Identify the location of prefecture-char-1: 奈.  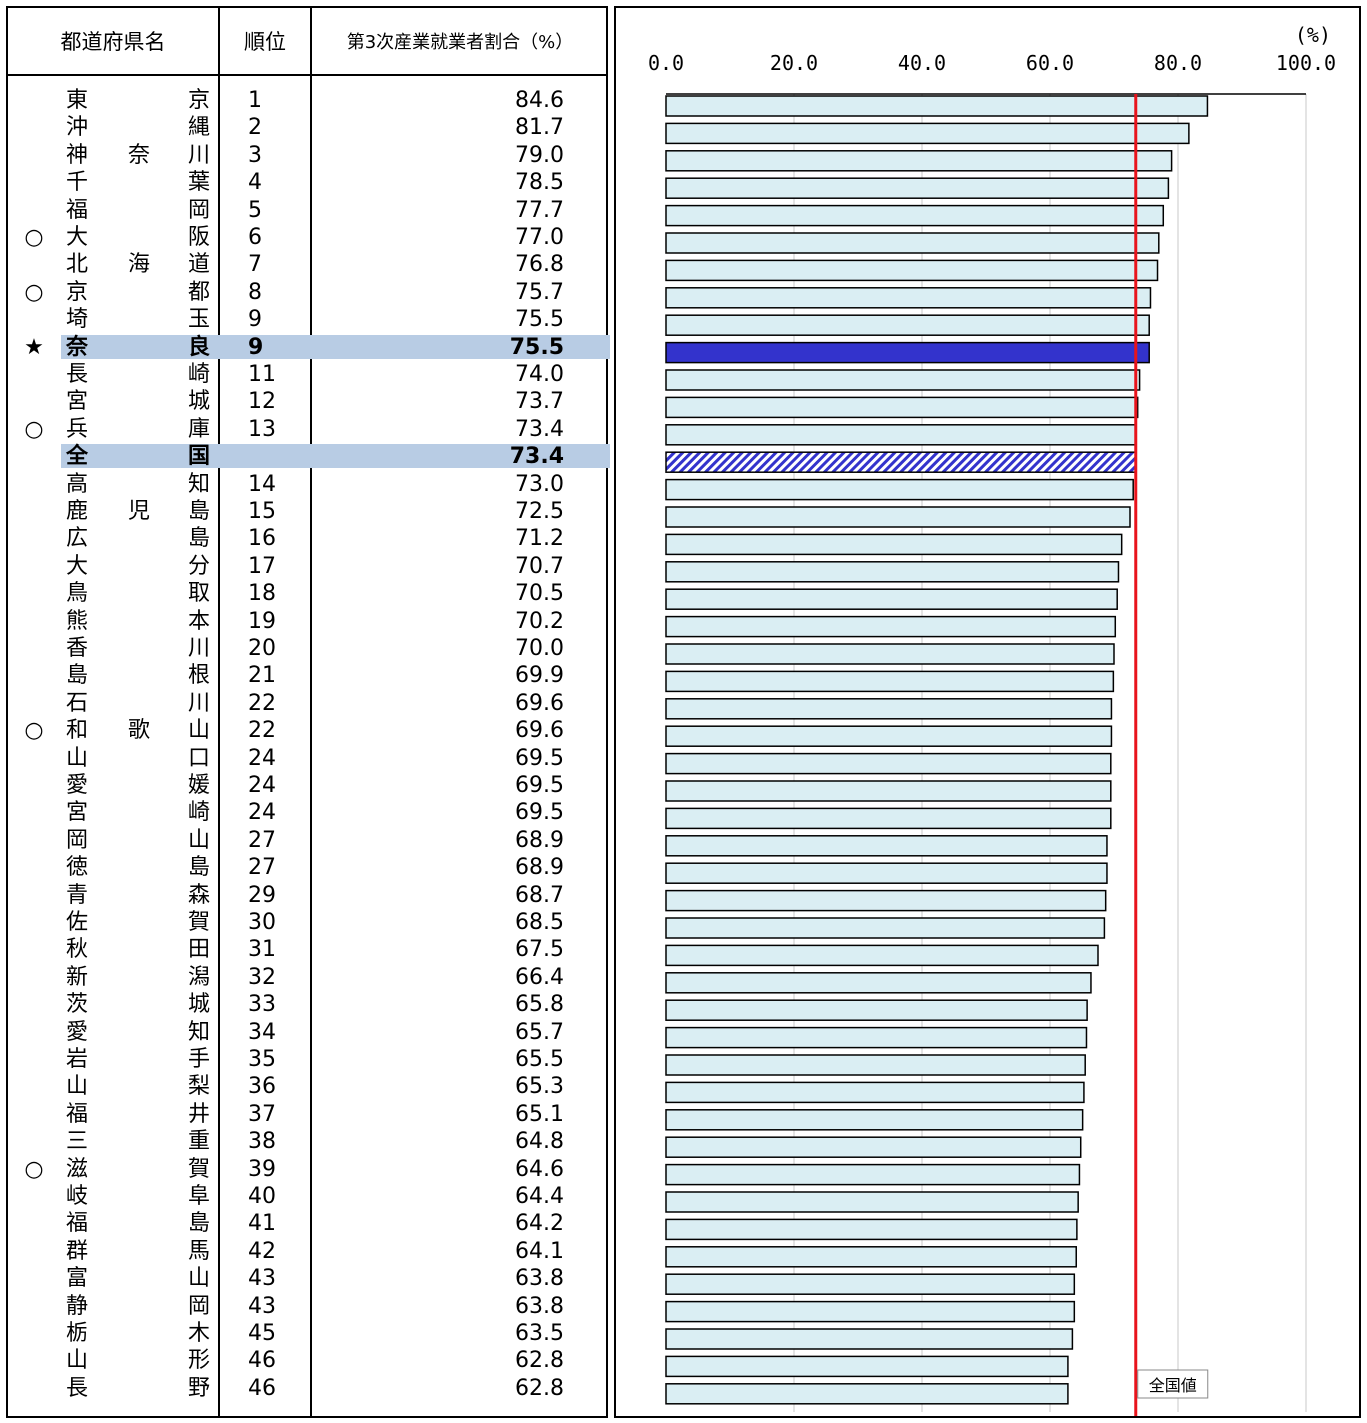
(77, 347).